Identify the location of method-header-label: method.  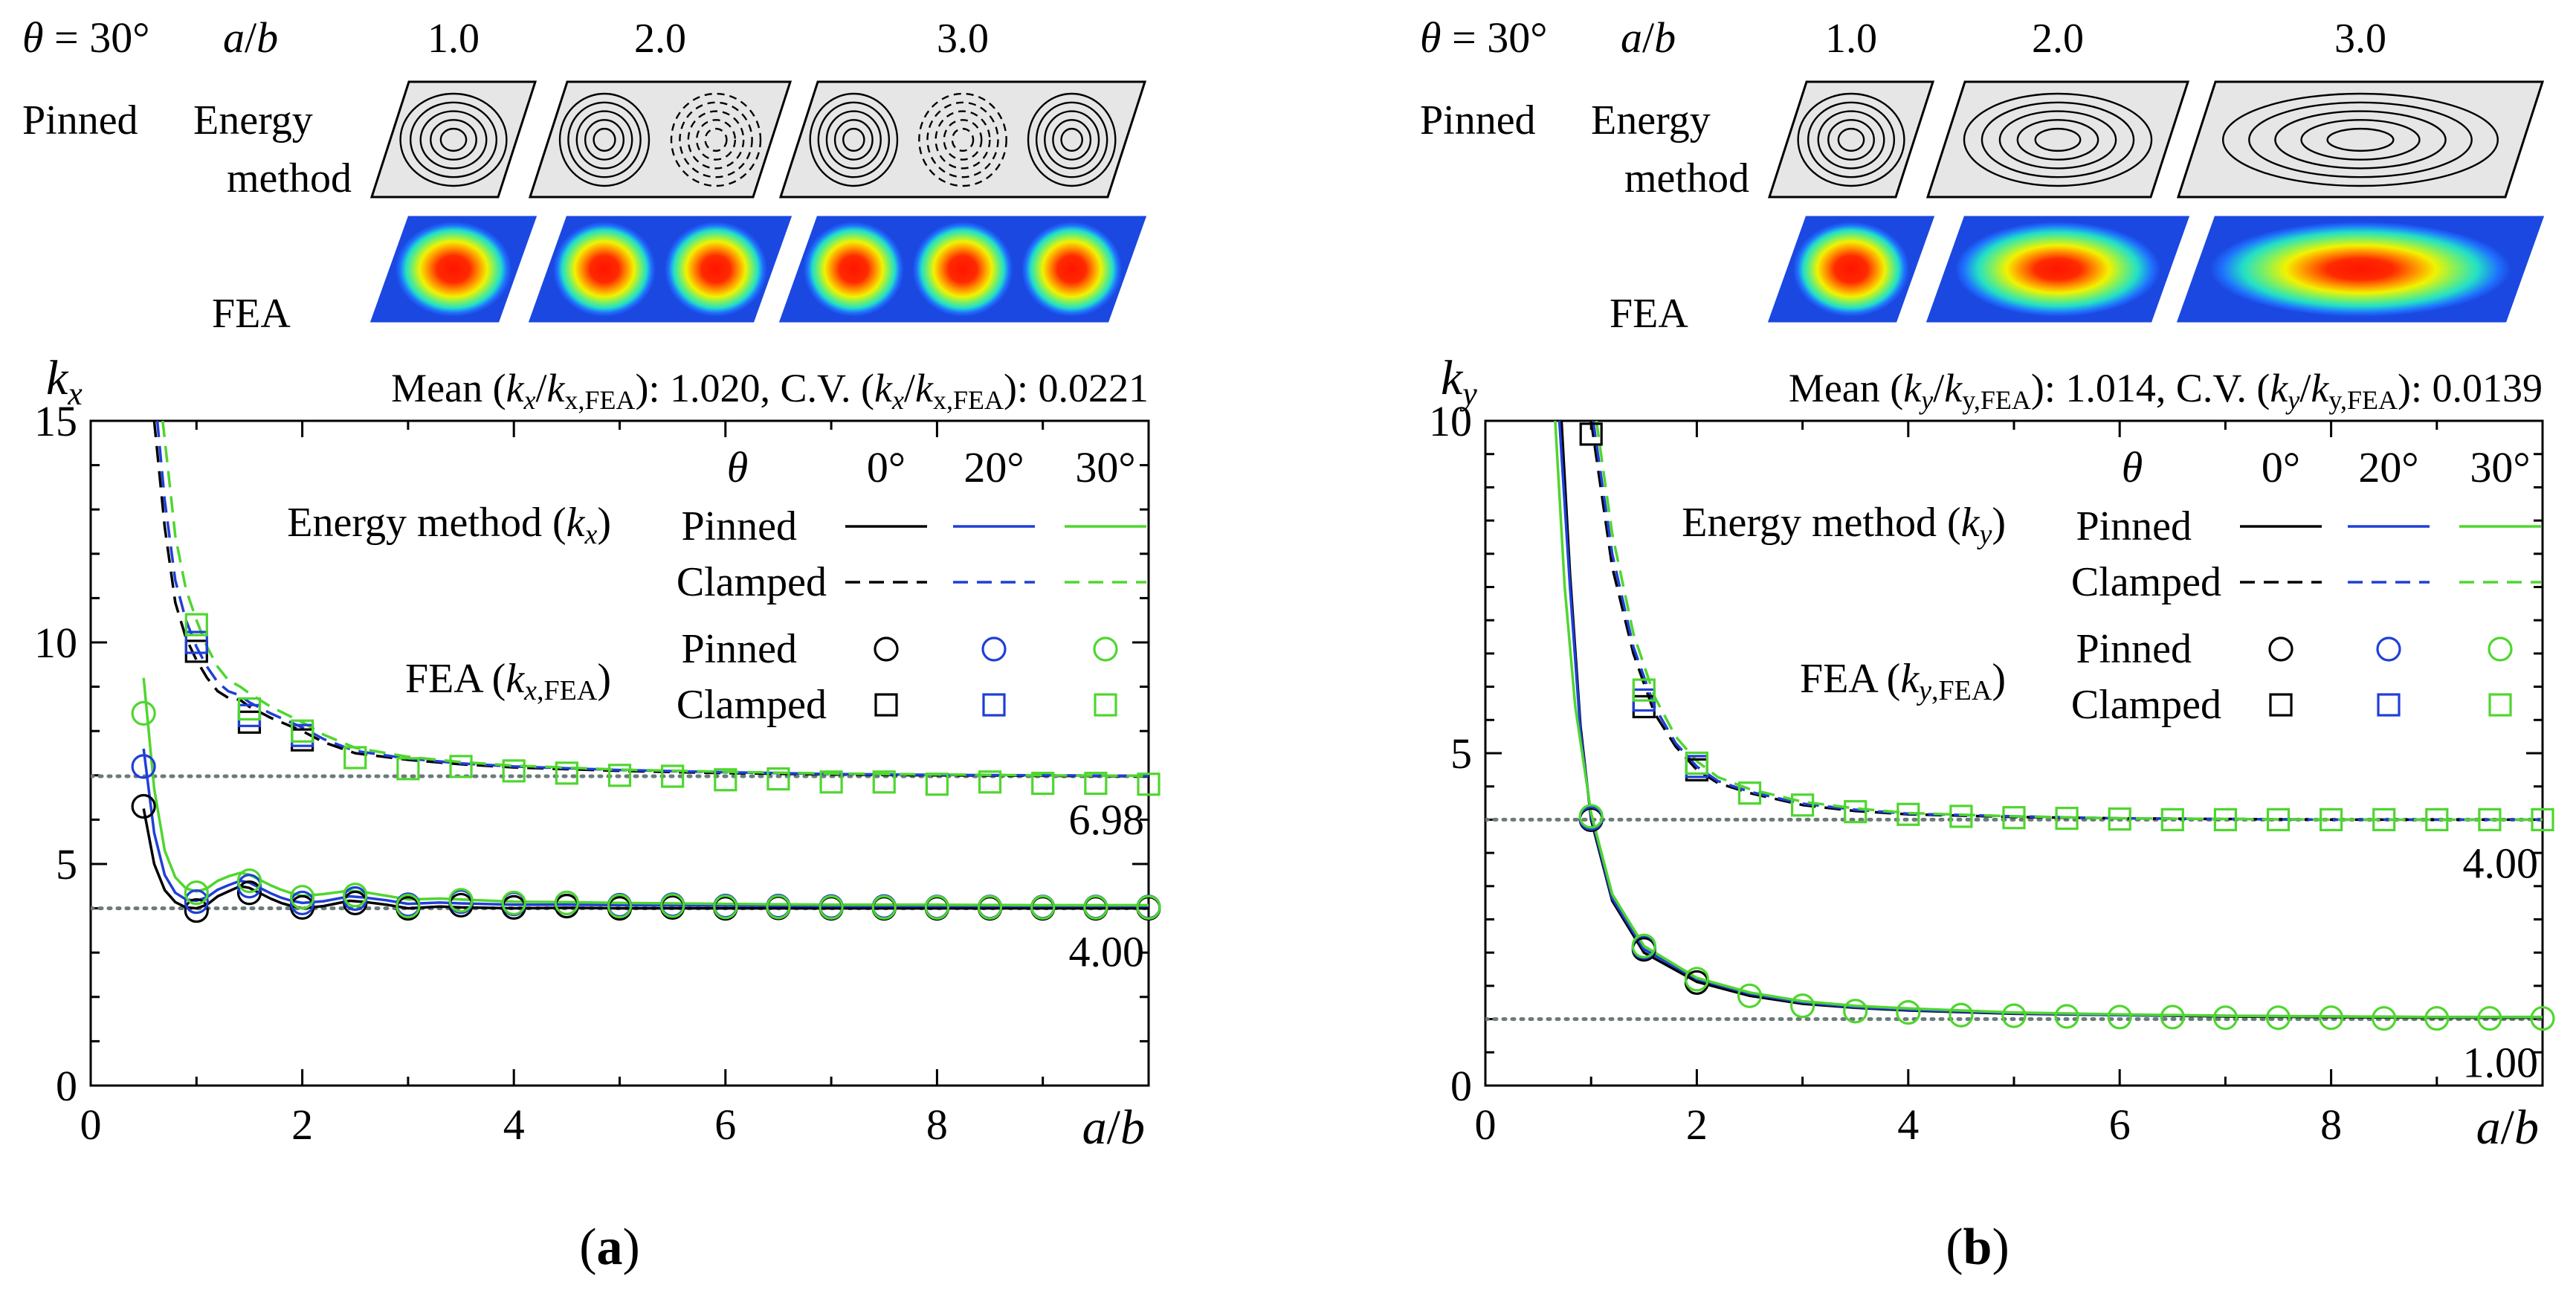
(1686, 178).